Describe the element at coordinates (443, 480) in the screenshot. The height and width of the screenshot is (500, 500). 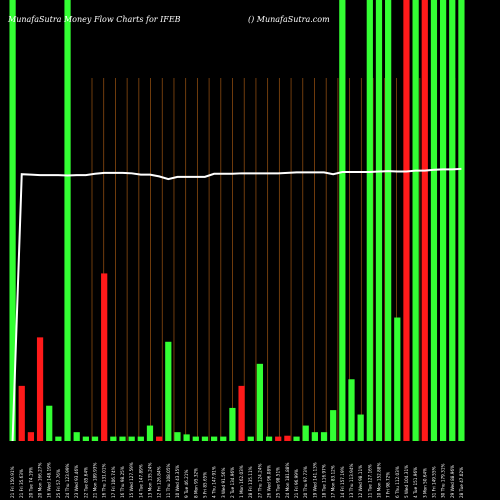
I see `x-tick-label-47: 30 Thu 179.31%` at that location.